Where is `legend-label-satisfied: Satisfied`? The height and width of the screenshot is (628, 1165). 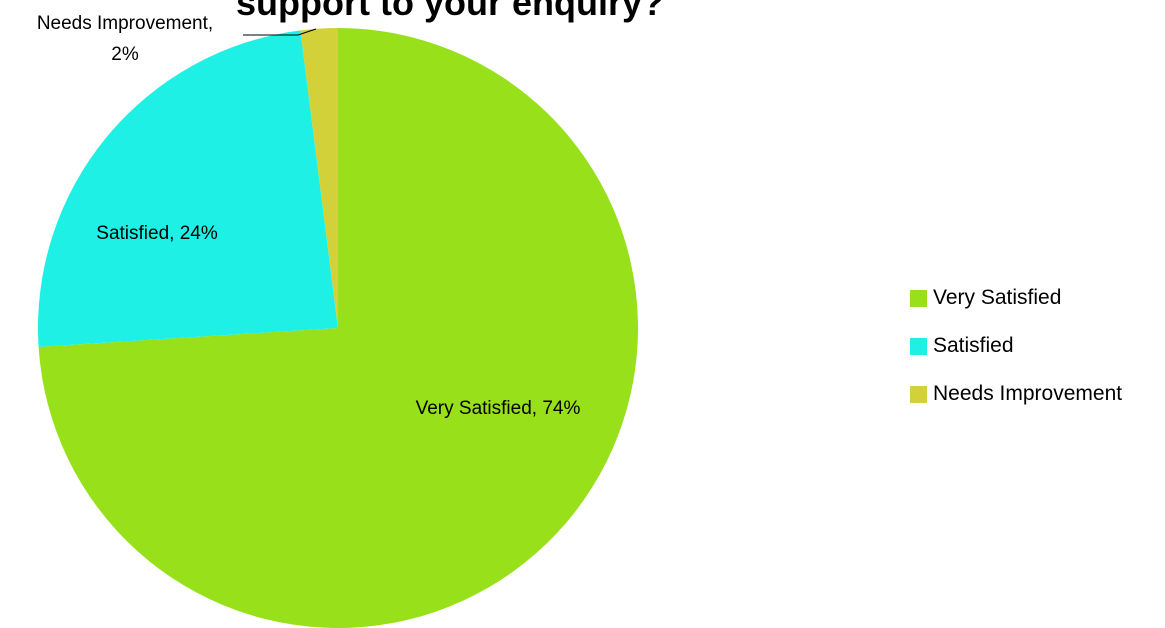 legend-label-satisfied: Satisfied is located at coordinates (973, 345).